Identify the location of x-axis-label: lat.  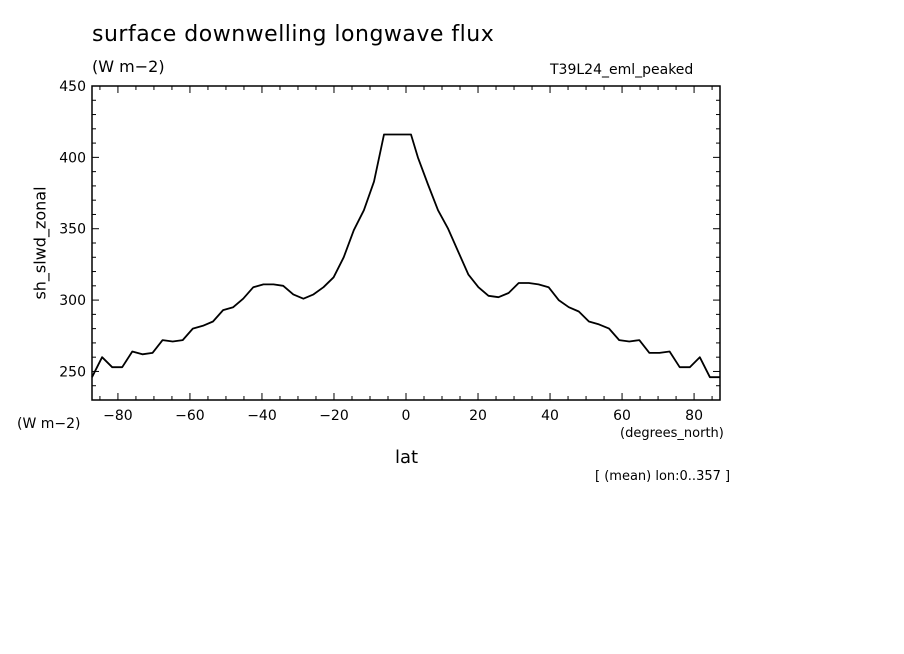
(407, 457).